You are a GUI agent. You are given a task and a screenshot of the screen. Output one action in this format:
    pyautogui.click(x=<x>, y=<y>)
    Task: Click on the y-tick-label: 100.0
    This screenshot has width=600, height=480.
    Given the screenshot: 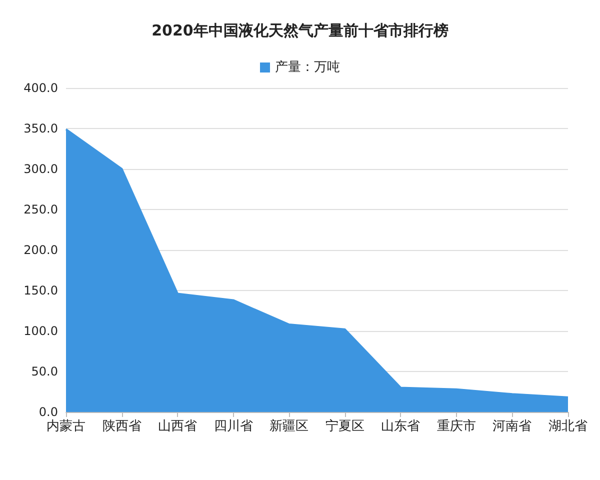 What is the action you would take?
    pyautogui.click(x=41, y=331)
    